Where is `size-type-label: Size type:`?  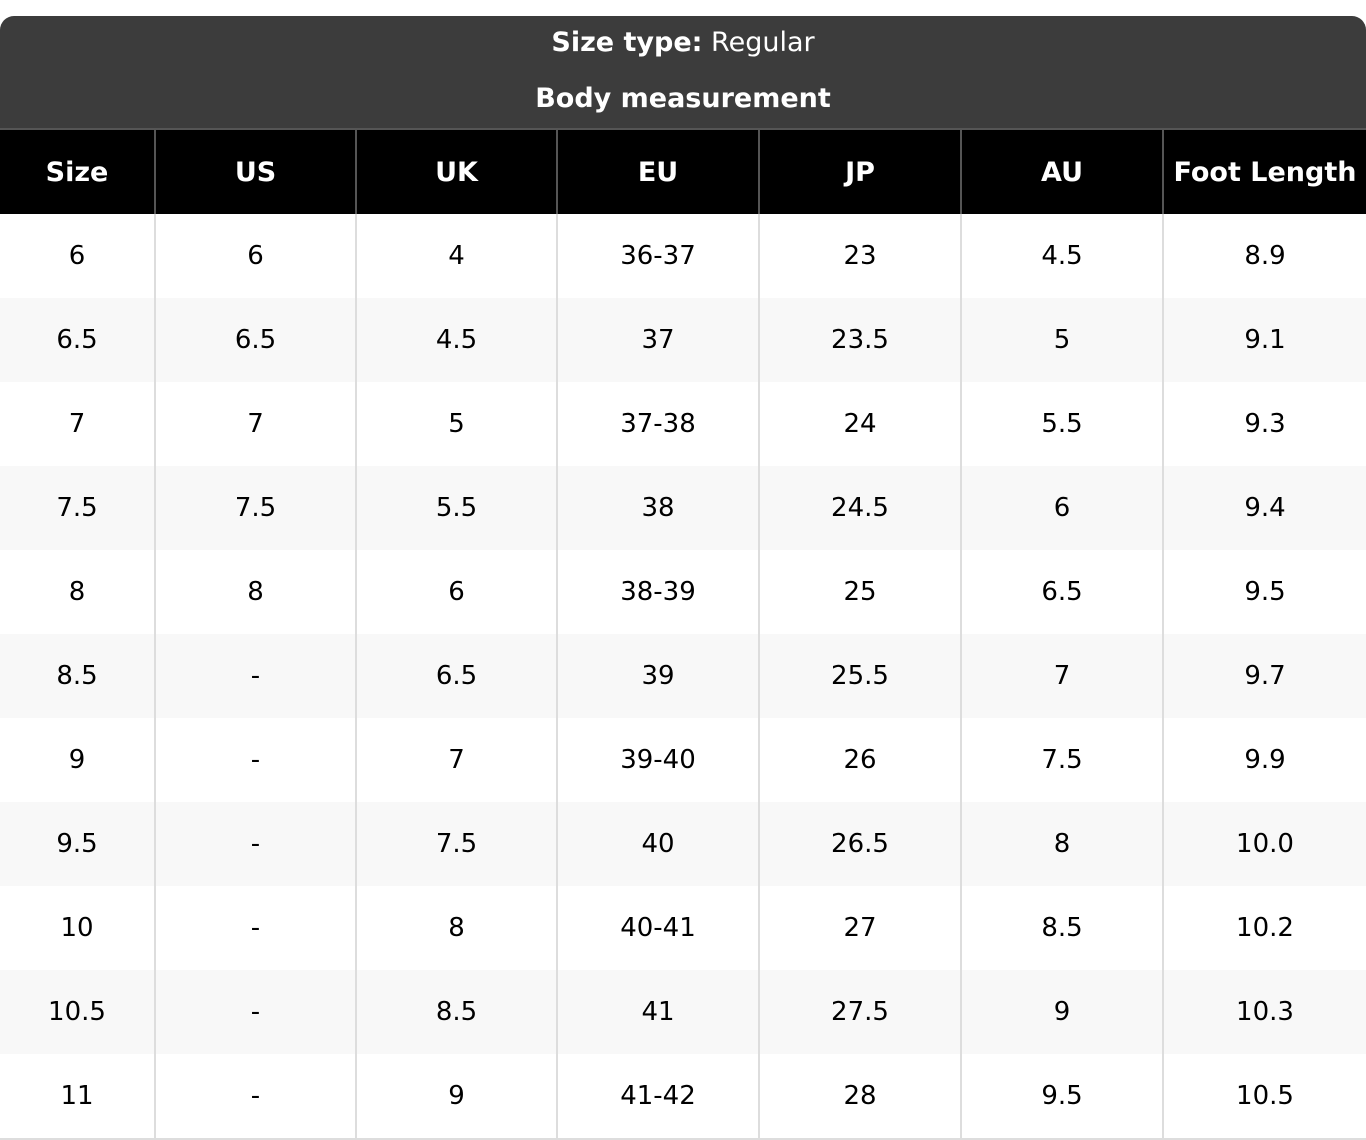
size-type-label: Size type: is located at coordinates (627, 42).